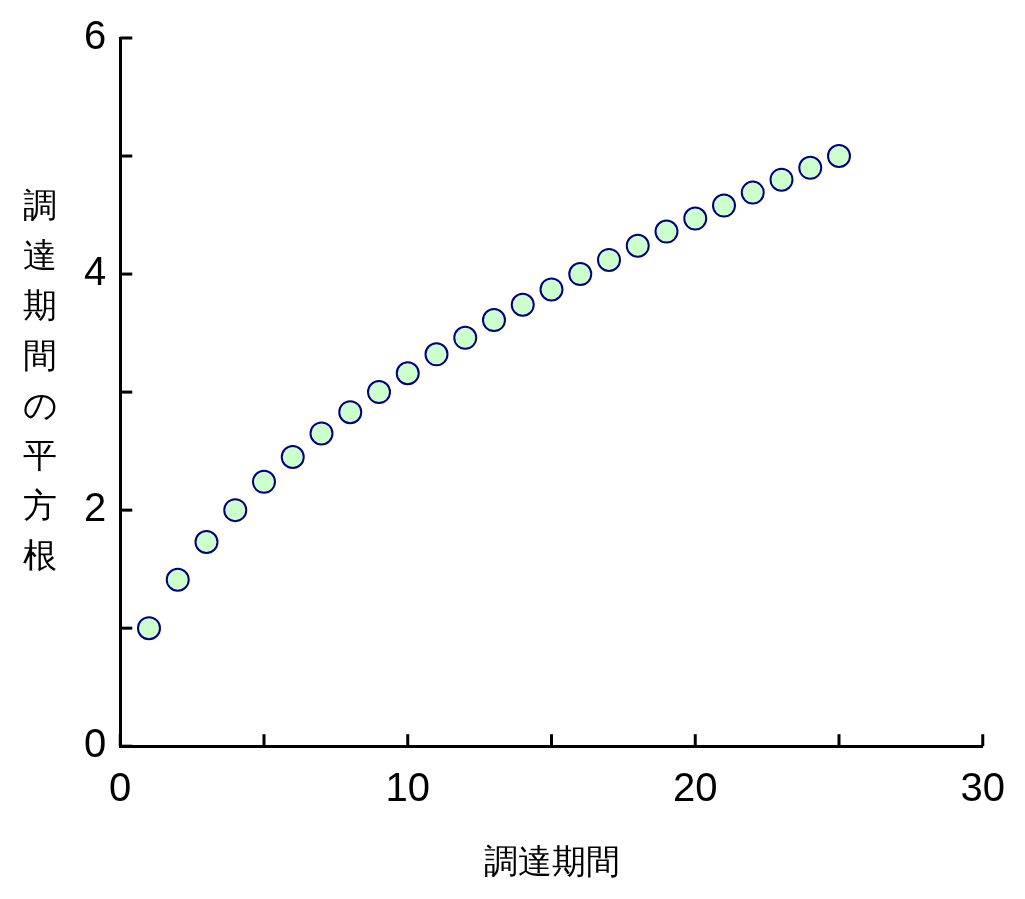 The image size is (1025, 899). Describe the element at coordinates (95, 507) in the screenshot. I see `y-tick-label: 2` at that location.